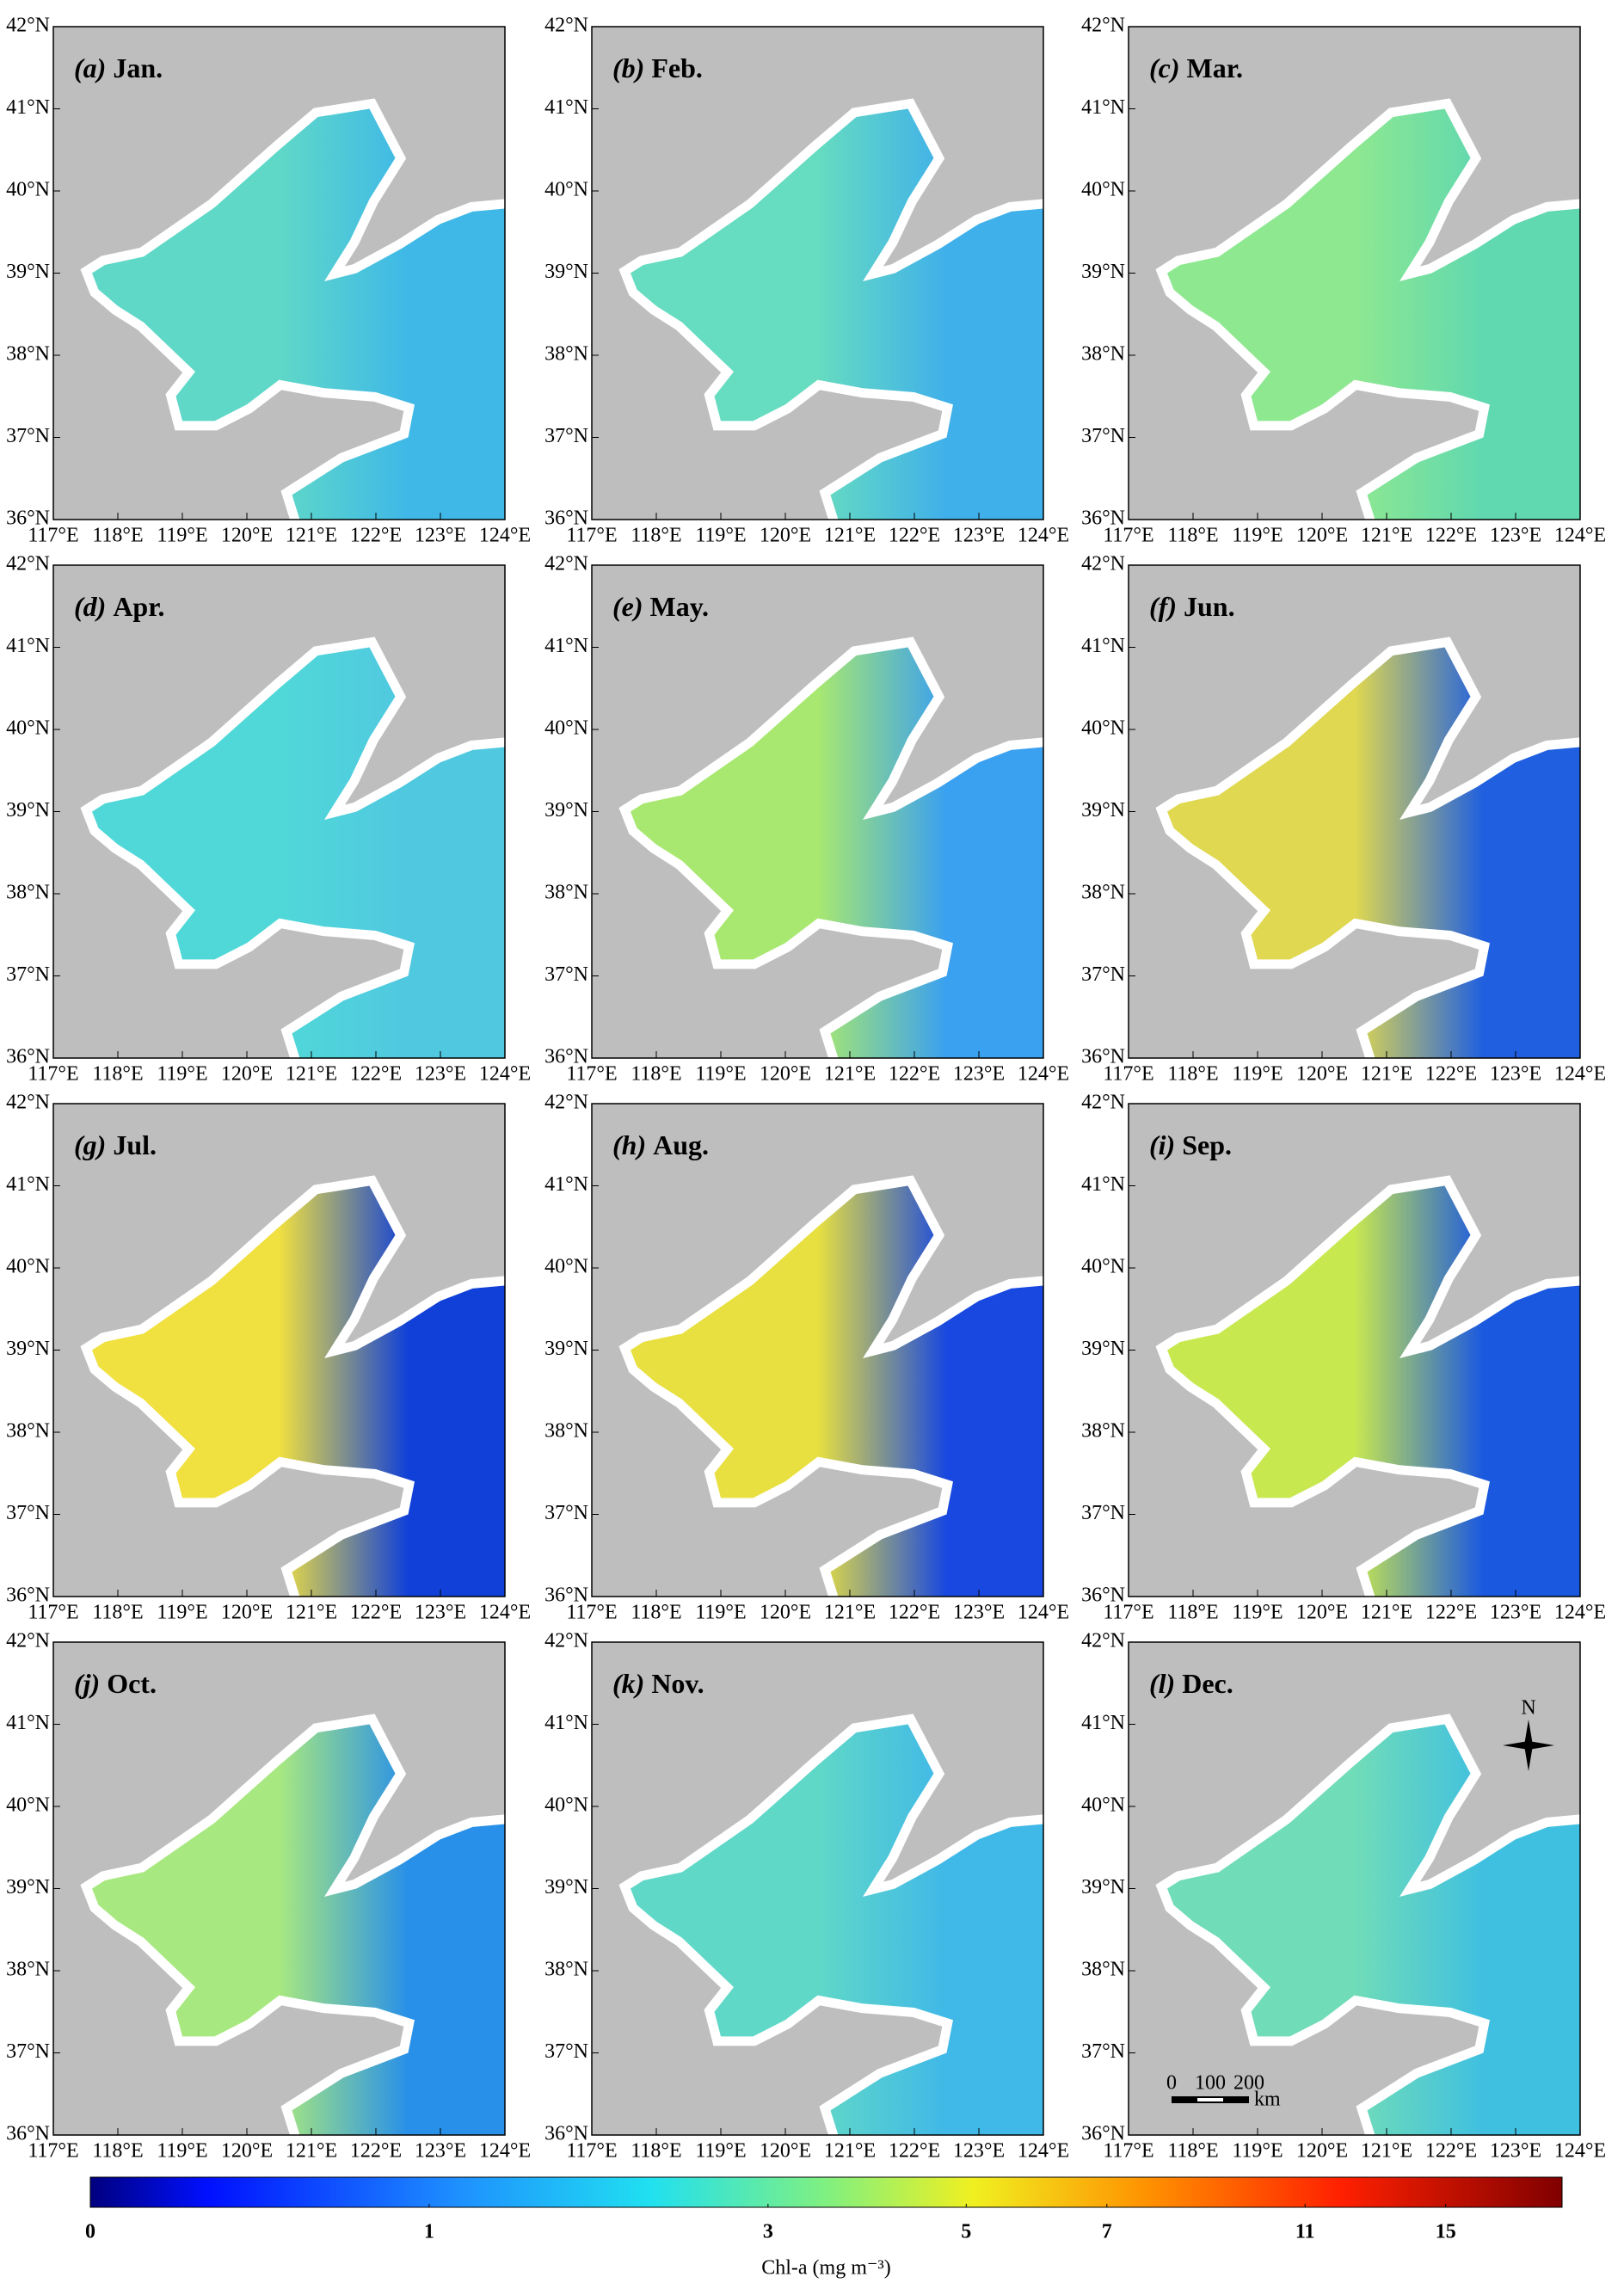  Describe the element at coordinates (1528, 1709) in the screenshot. I see `north-label: N` at that location.